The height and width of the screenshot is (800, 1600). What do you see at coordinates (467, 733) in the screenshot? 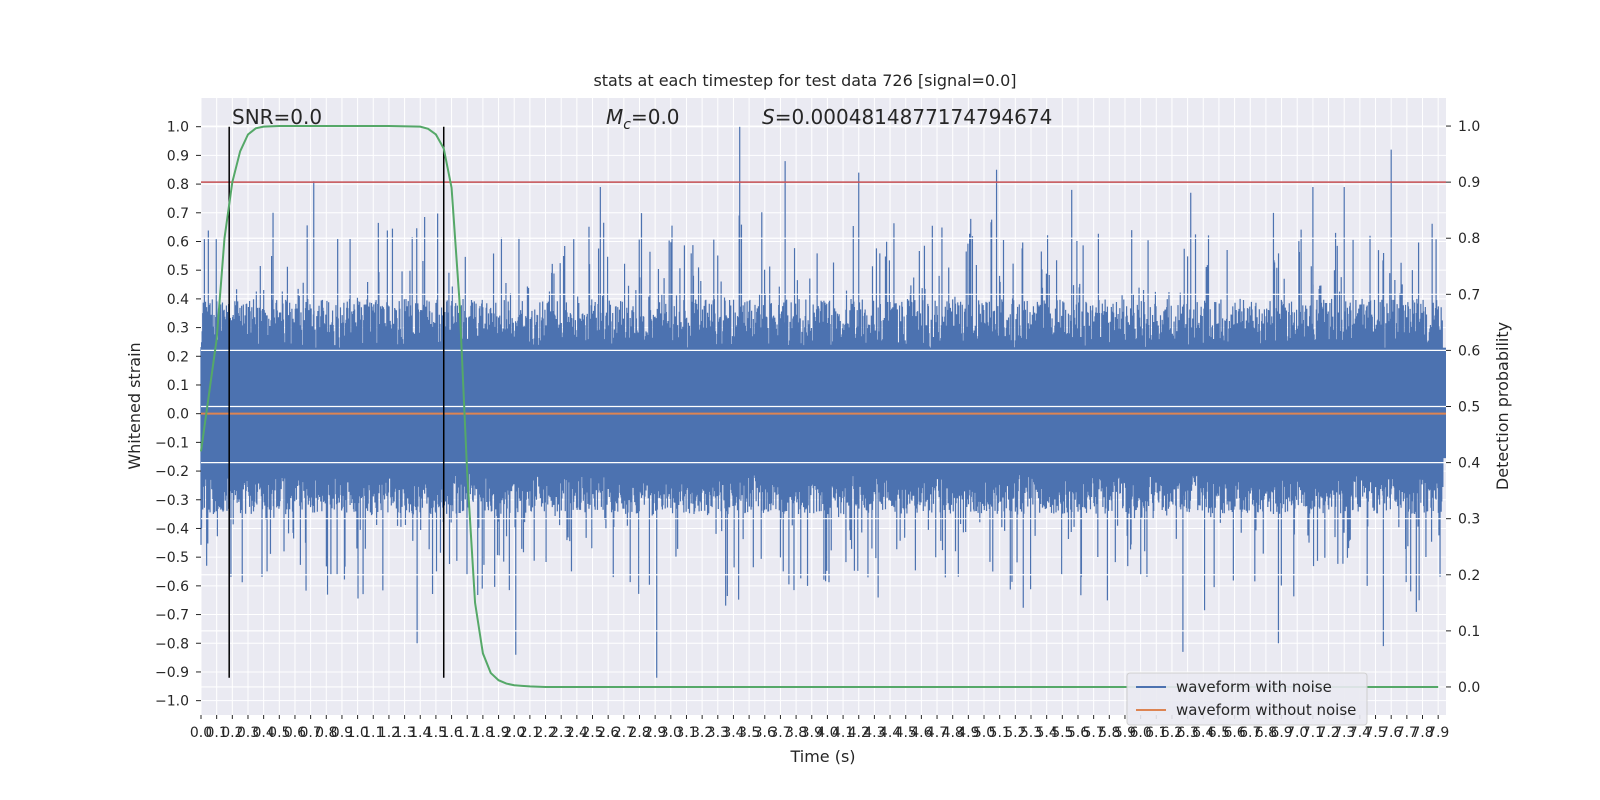
I see `x-tick-label: 1.7` at bounding box center [467, 733].